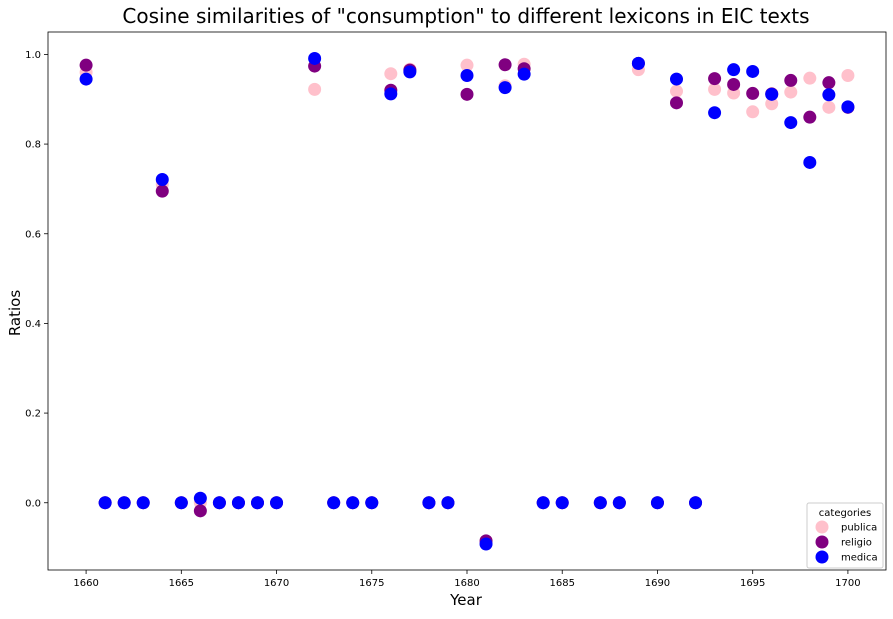 Image resolution: width=893 pixels, height=619 pixels. I want to click on x-tick-label: 1675, so click(371, 583).